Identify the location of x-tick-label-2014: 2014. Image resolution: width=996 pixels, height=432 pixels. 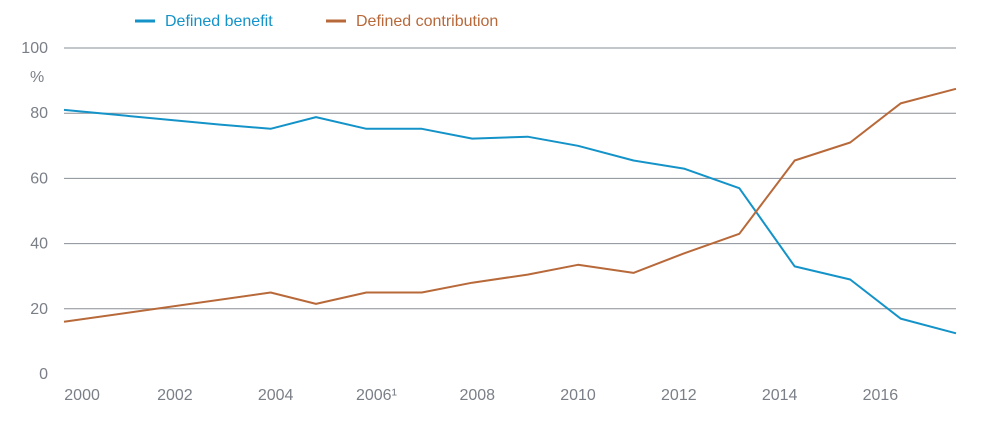
(780, 395).